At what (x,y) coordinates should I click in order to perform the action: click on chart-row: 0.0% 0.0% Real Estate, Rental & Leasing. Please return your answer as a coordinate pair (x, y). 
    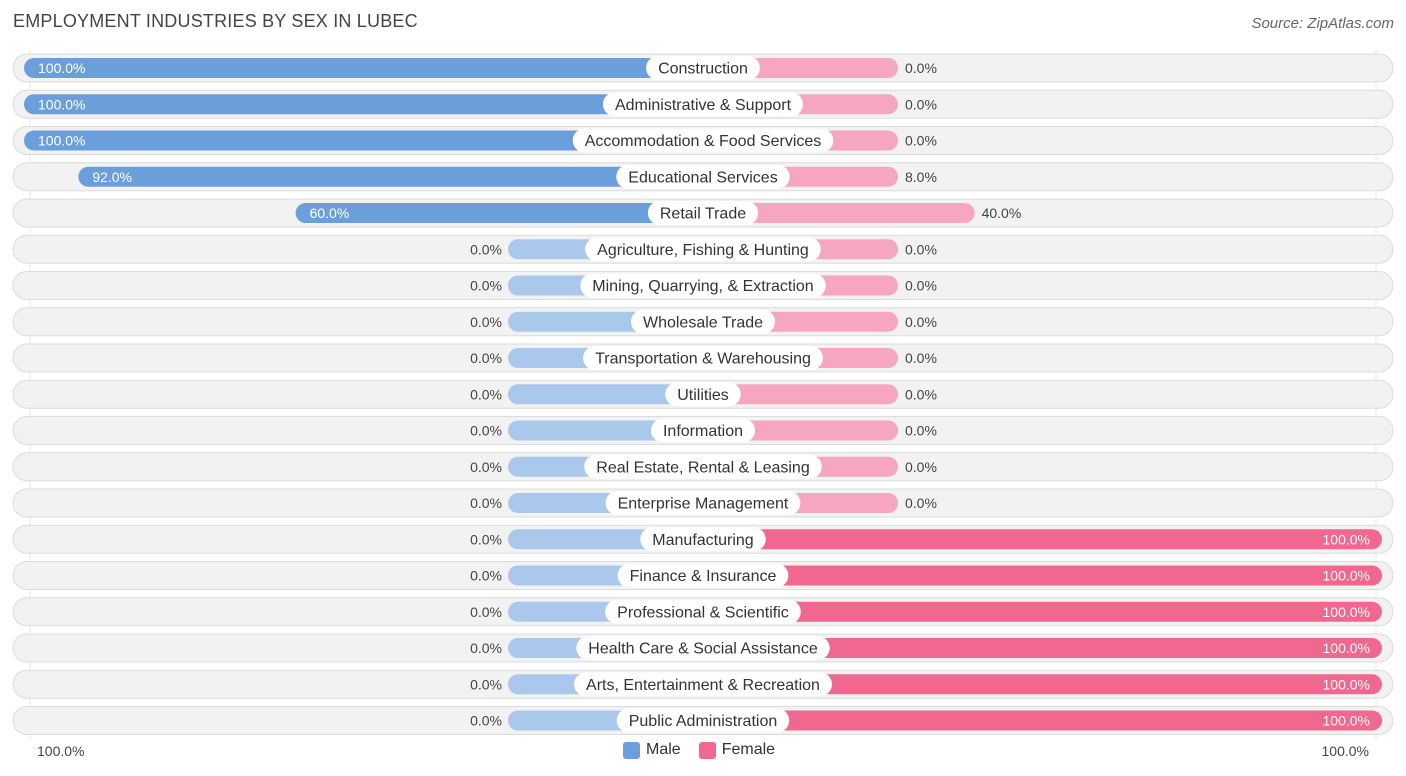
    Looking at the image, I should click on (703, 467).